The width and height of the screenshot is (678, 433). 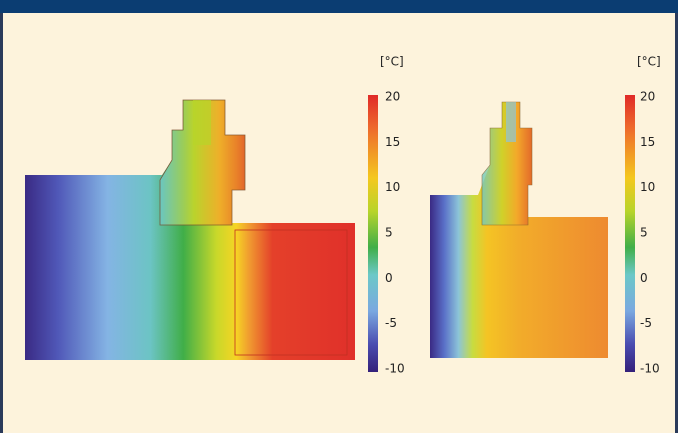 What do you see at coordinates (291, 292) in the screenshot?
I see `outline` at bounding box center [291, 292].